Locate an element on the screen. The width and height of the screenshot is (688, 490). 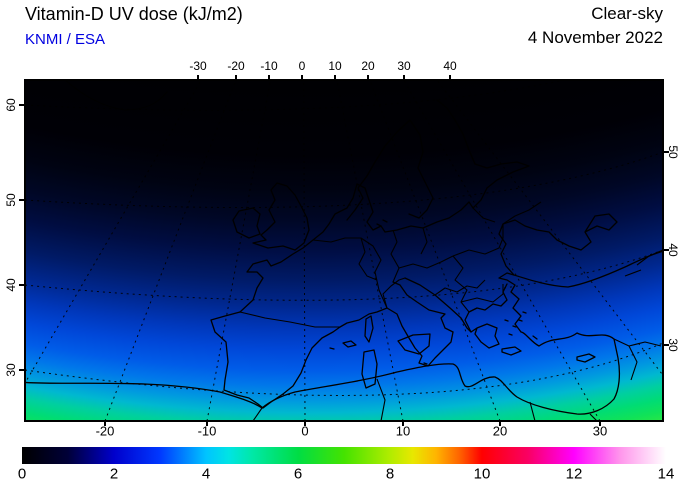
tick-label-top: 30 is located at coordinates (404, 66).